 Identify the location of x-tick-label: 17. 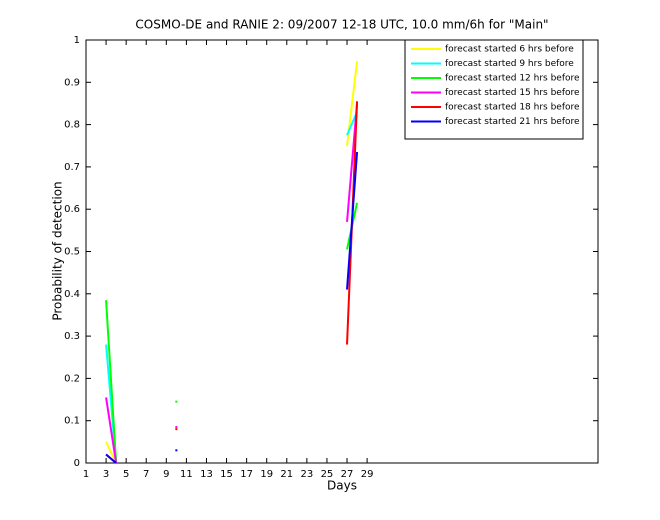
(246, 474).